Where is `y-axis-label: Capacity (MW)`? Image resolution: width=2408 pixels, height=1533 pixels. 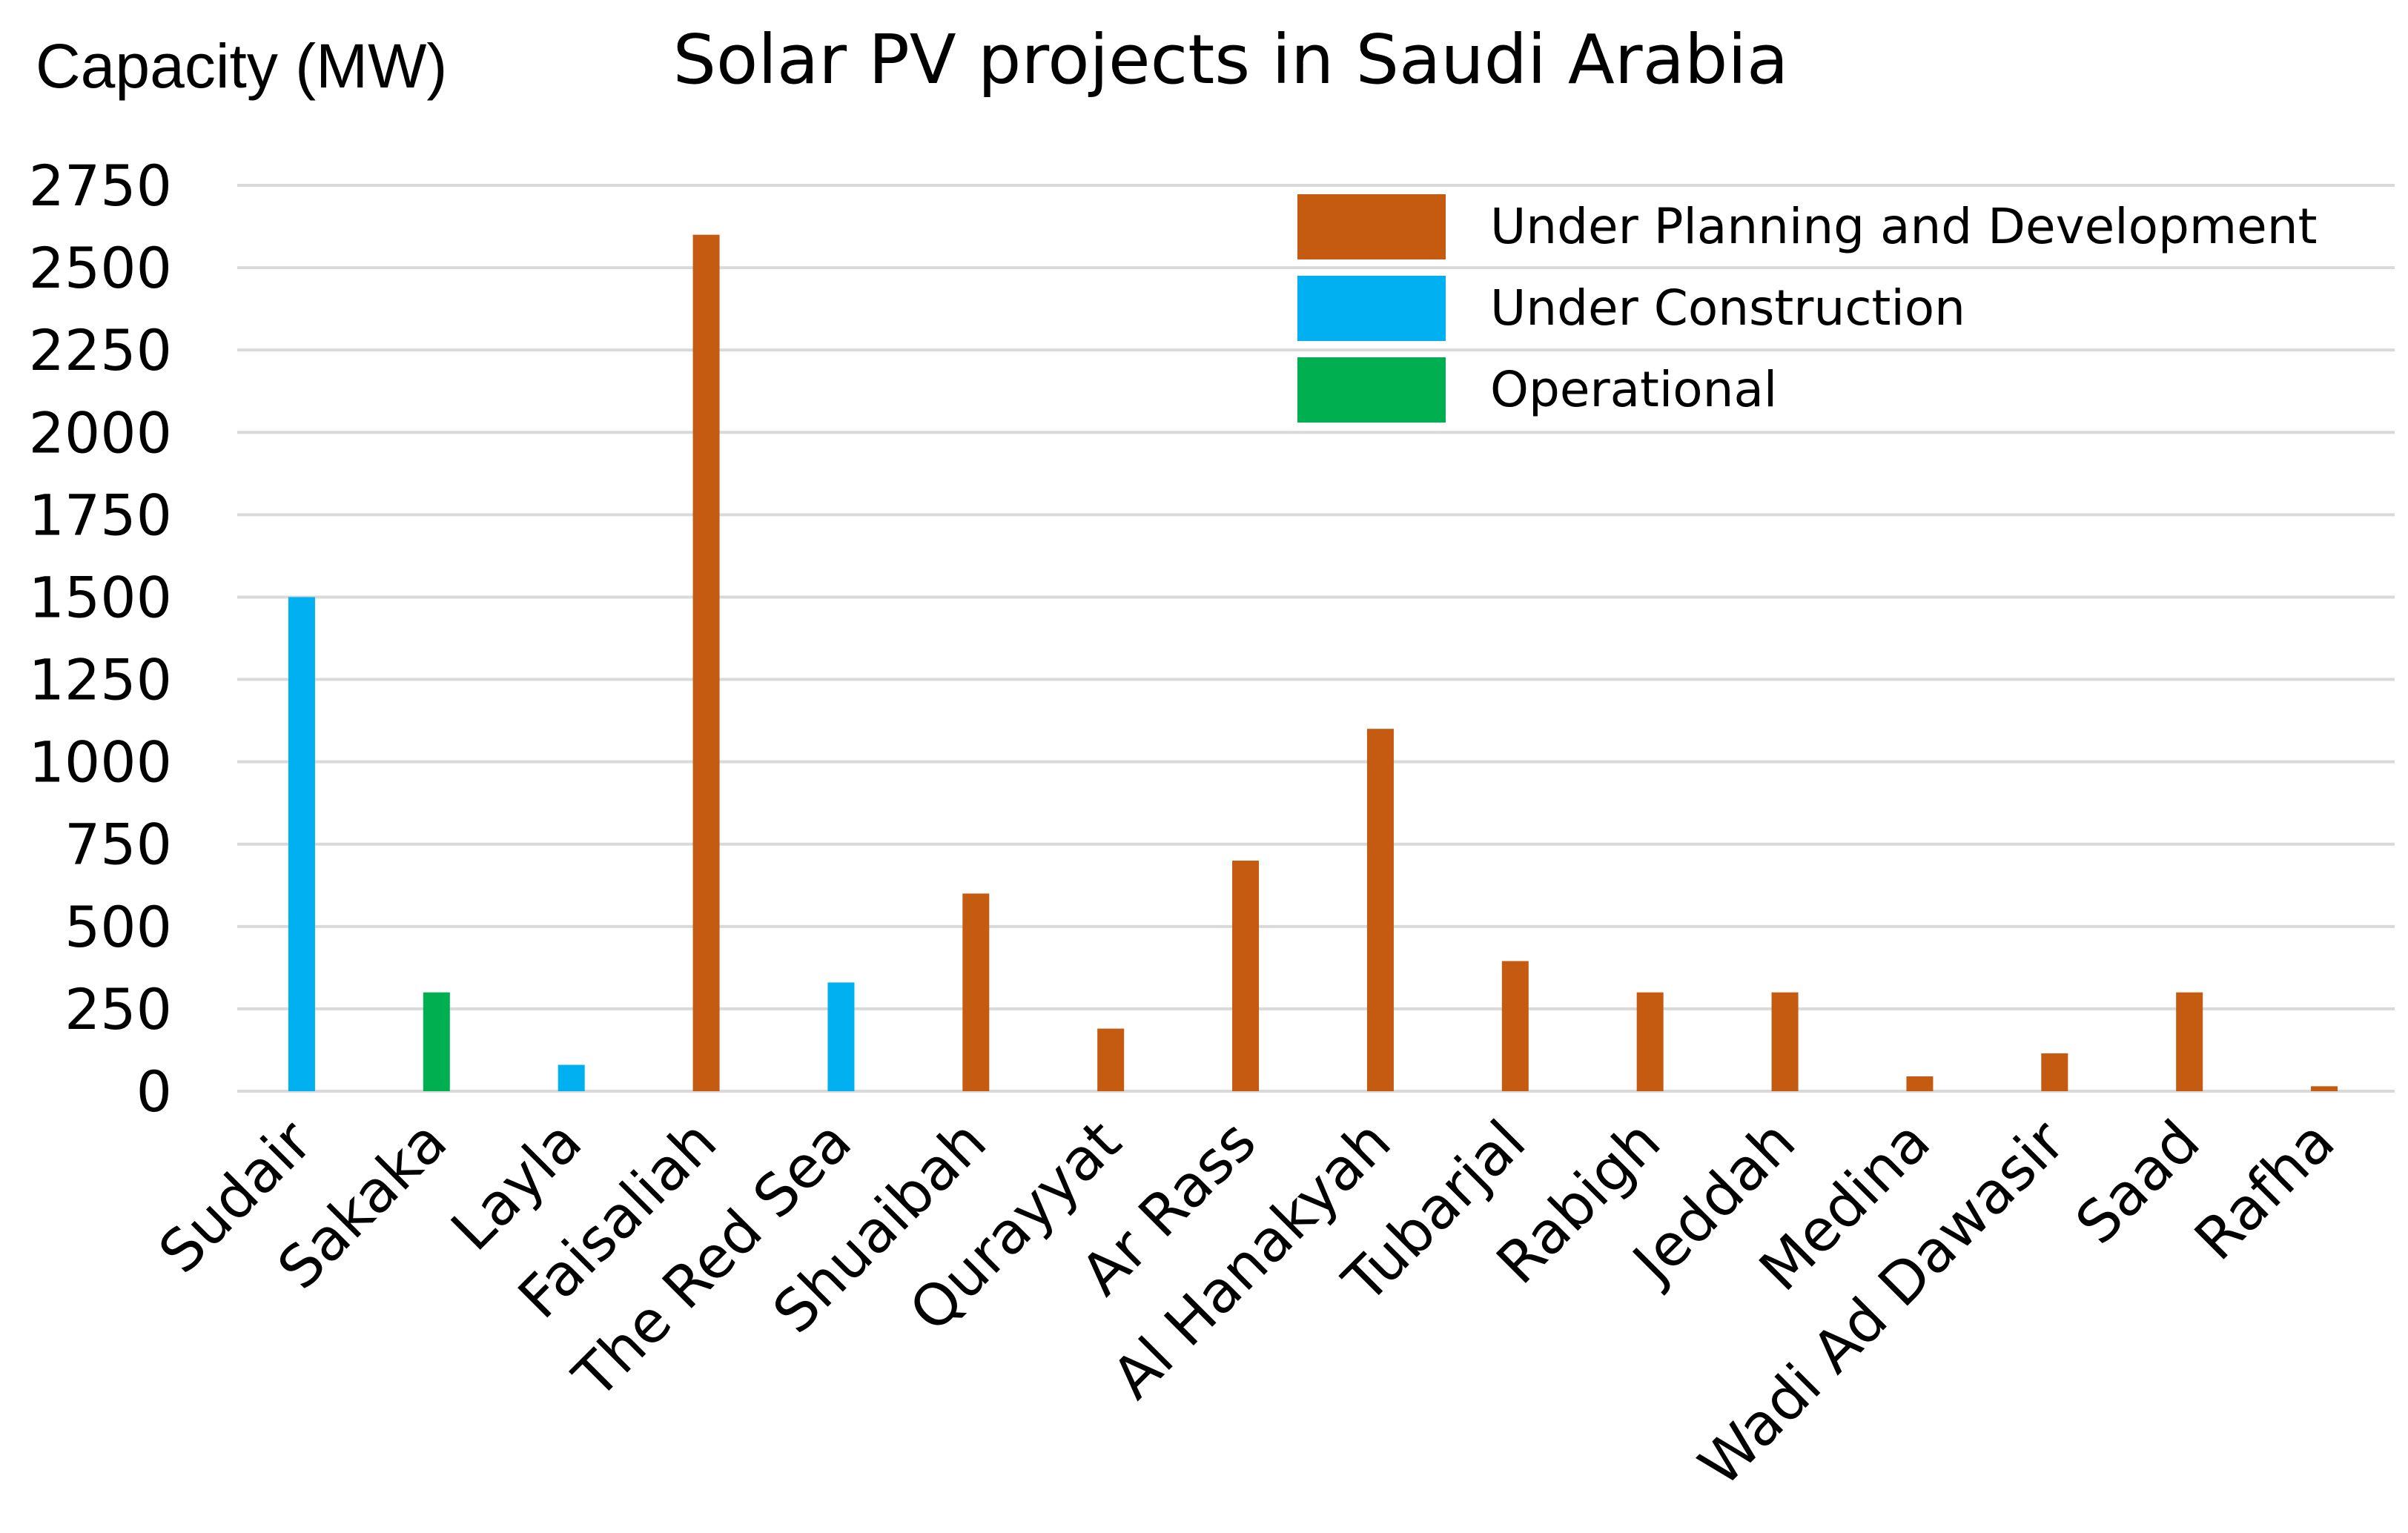 y-axis-label: Capacity (MW) is located at coordinates (241, 66).